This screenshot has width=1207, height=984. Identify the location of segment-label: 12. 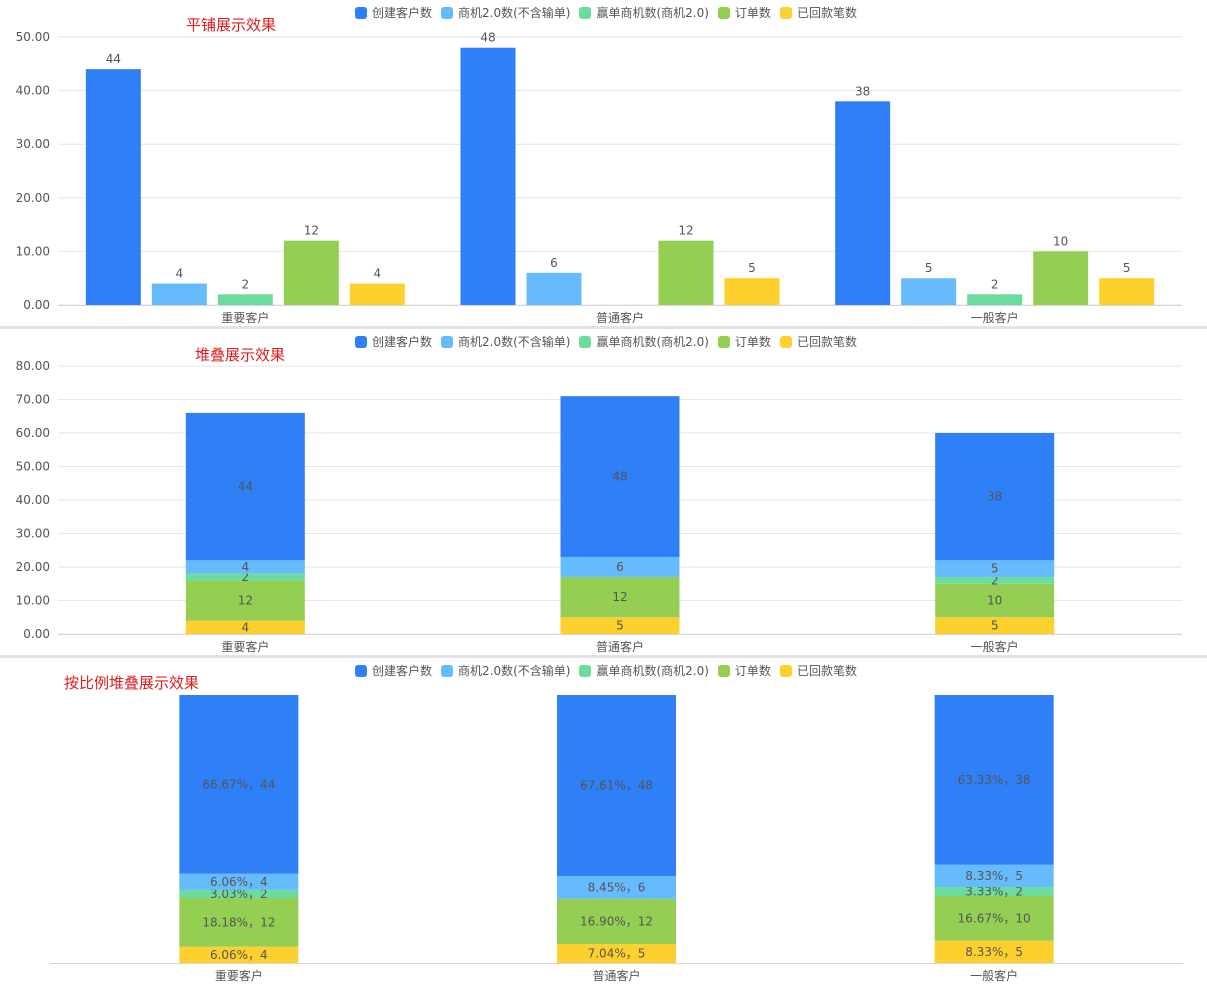
(619, 597).